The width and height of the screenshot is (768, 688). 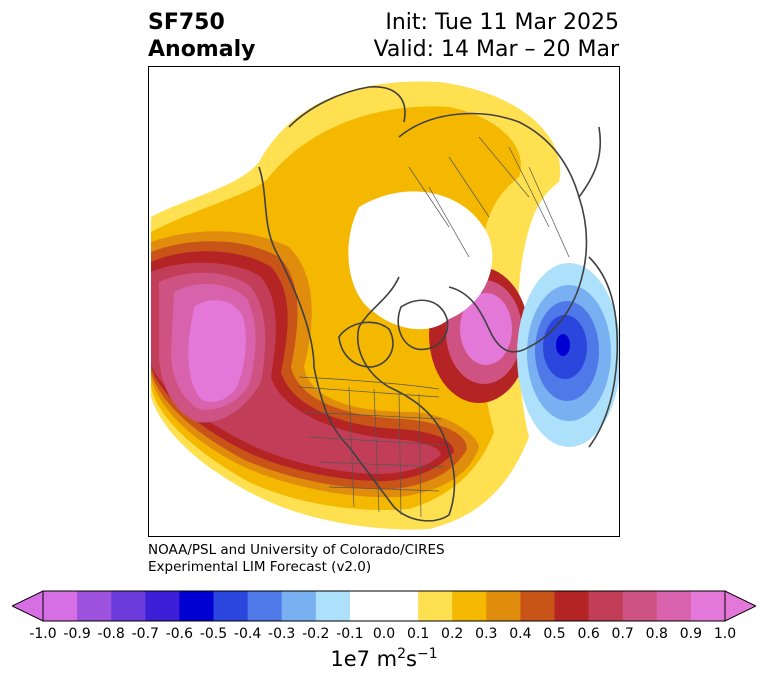 What do you see at coordinates (418, 634) in the screenshot?
I see `colorbar-tick-label: 0.1` at bounding box center [418, 634].